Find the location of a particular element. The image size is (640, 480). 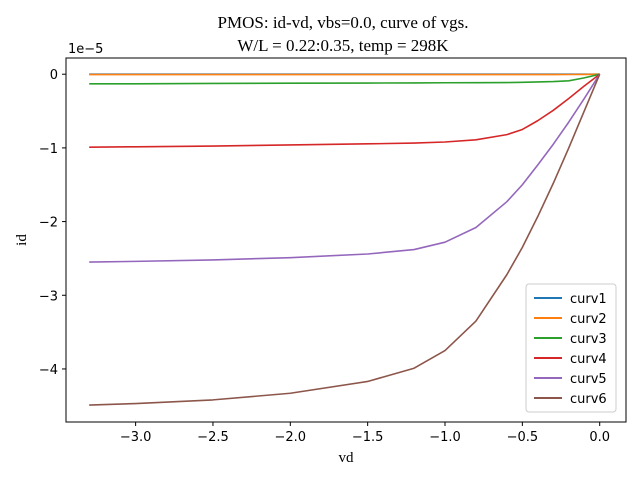

legend: curv1 curv2 curv3 curv4 curv5 curv6 is located at coordinates (571, 348).